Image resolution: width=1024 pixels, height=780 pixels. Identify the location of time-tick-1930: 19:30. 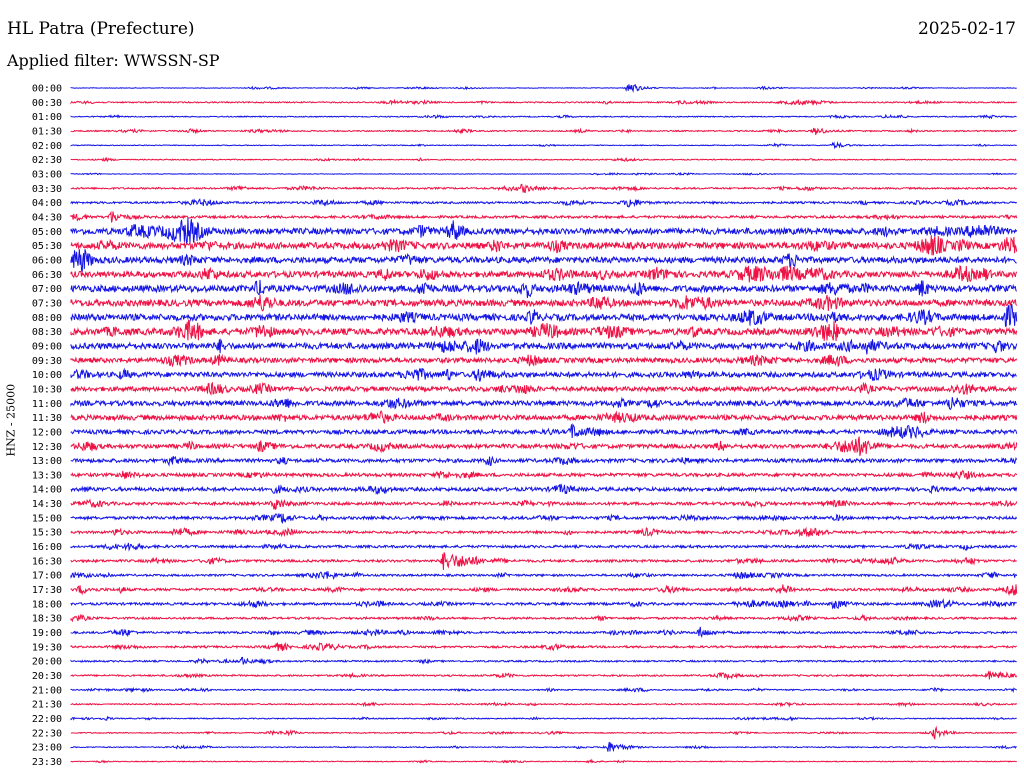
(47, 647).